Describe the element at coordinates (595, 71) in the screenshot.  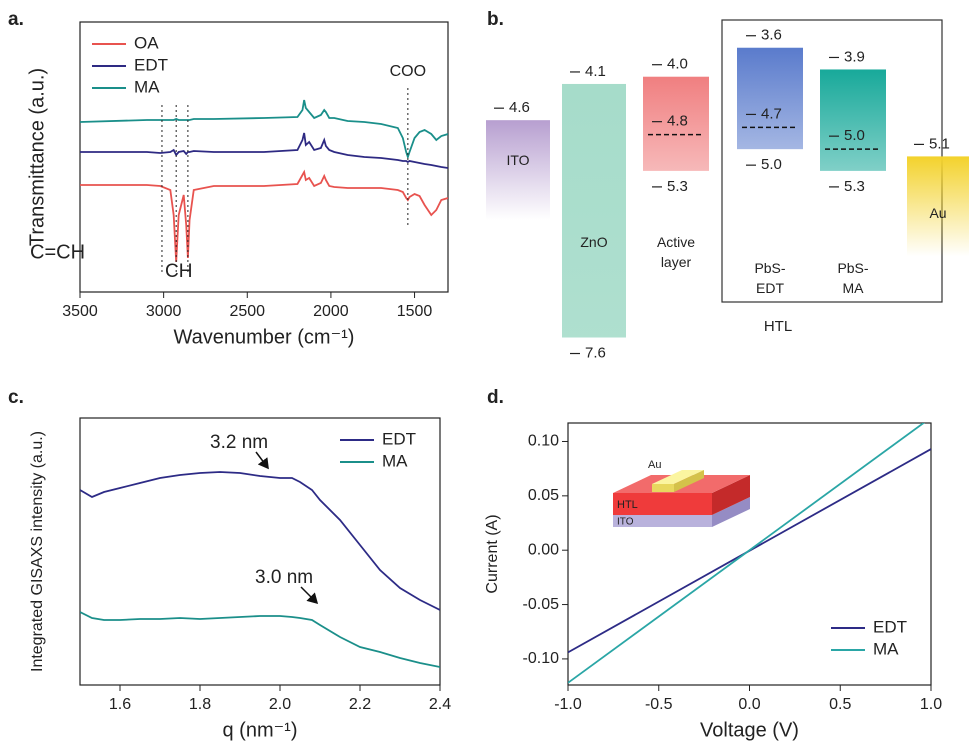
I see `level-label: 4.1` at that location.